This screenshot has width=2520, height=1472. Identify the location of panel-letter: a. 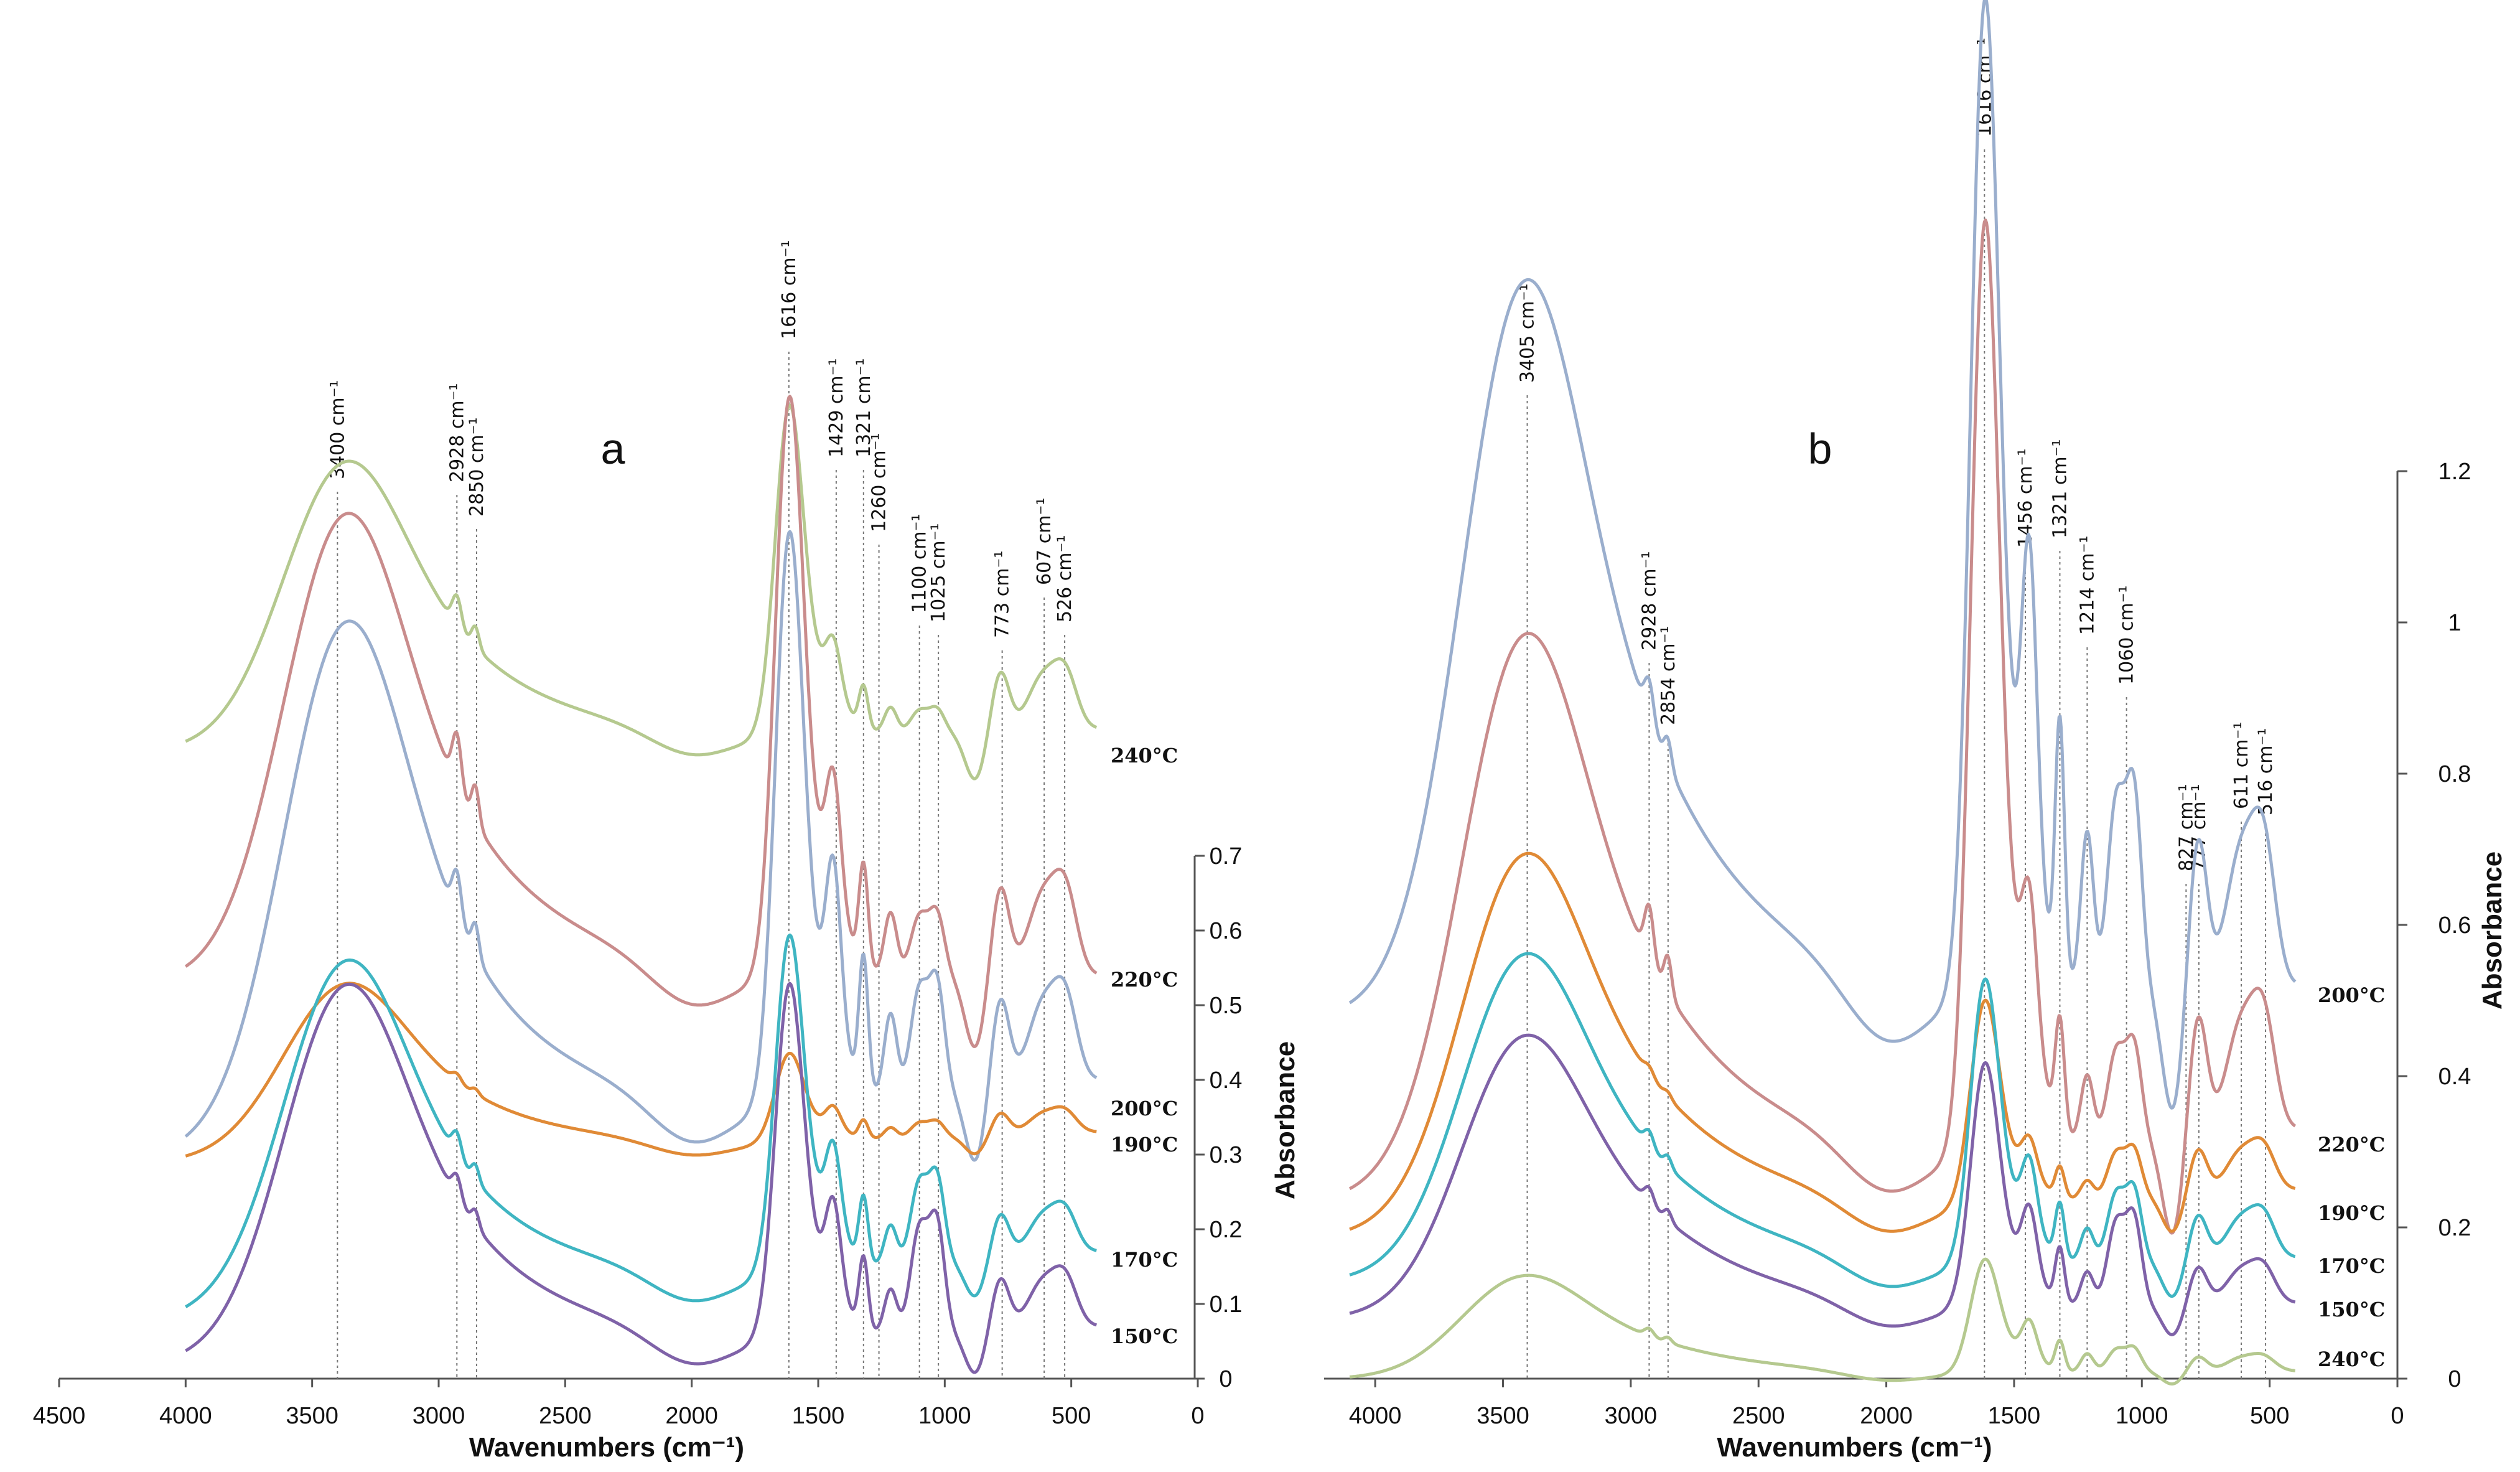
(613, 448).